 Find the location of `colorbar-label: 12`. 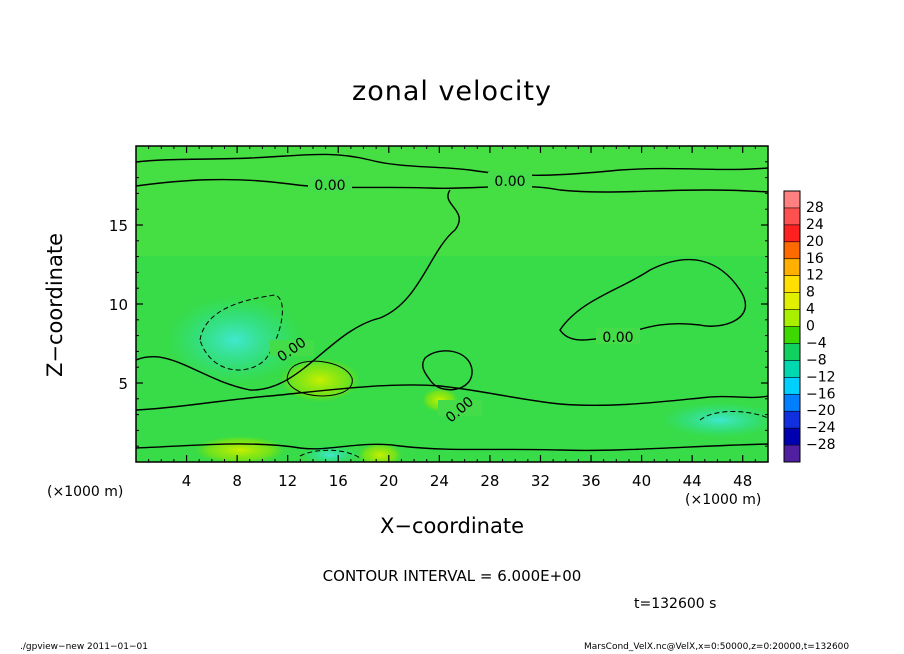

colorbar-label: 12 is located at coordinates (815, 276).